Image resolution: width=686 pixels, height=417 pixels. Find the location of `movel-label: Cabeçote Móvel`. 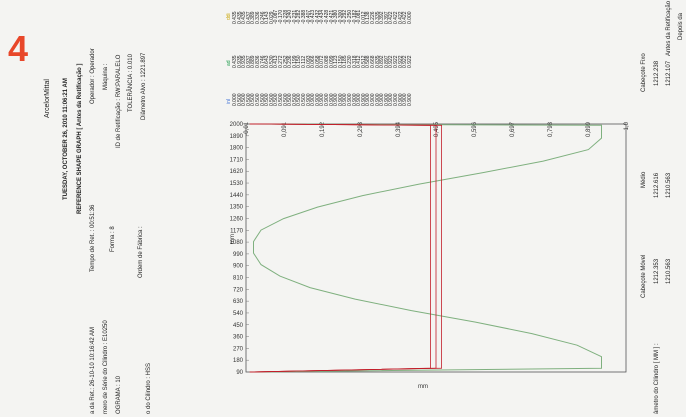

movel-label: Cabeçote Móvel is located at coordinates (644, 276).